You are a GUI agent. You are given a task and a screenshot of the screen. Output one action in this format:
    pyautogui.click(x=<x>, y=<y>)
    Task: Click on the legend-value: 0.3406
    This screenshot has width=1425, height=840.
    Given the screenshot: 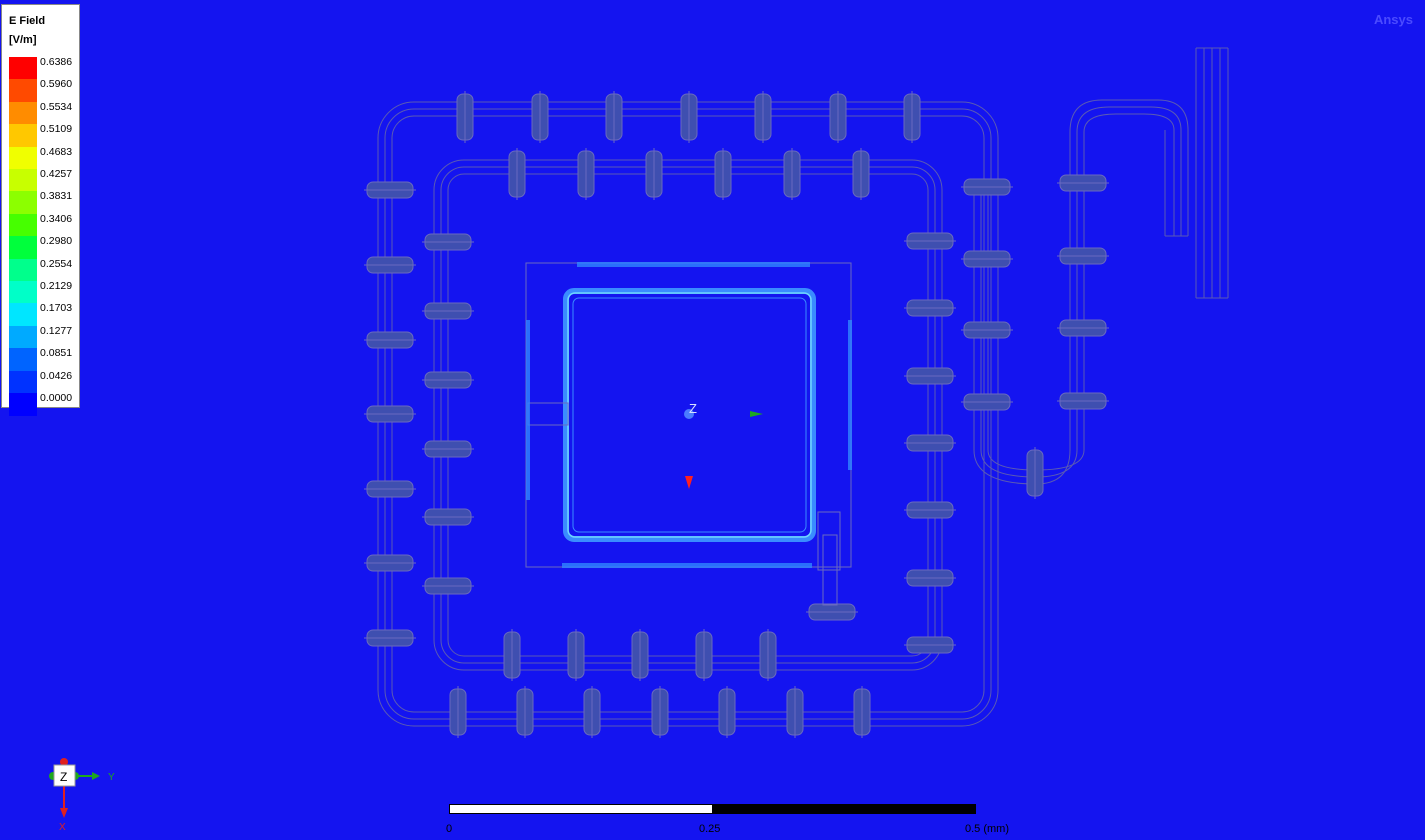 What is the action you would take?
    pyautogui.click(x=56, y=218)
    